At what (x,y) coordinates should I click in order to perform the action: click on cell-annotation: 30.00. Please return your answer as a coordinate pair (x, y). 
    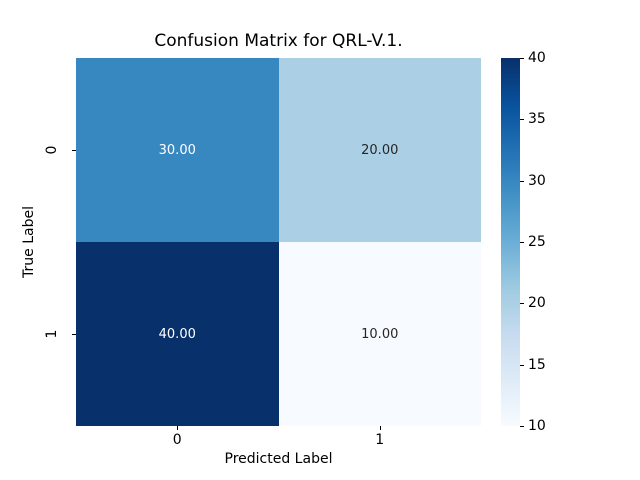
    Looking at the image, I should click on (177, 150).